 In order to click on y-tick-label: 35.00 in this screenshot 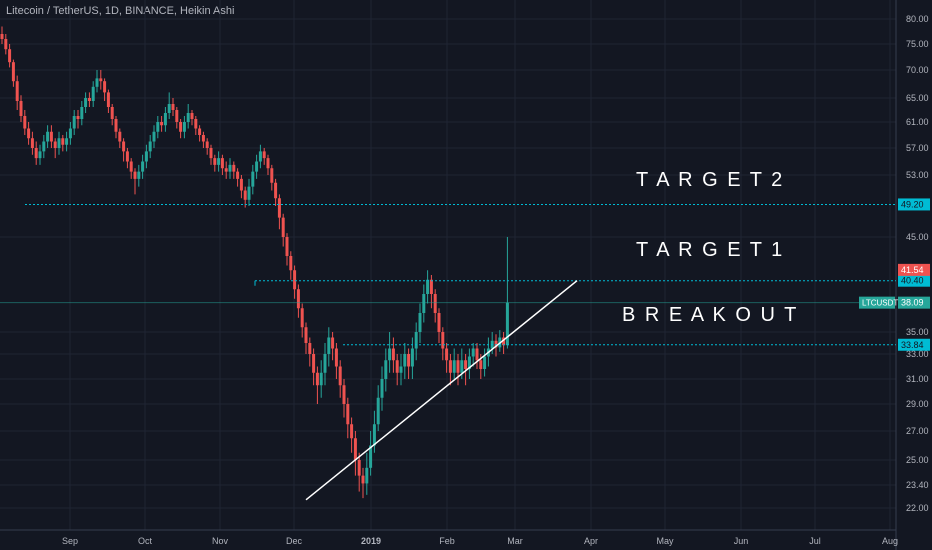, I will do `click(917, 332)`.